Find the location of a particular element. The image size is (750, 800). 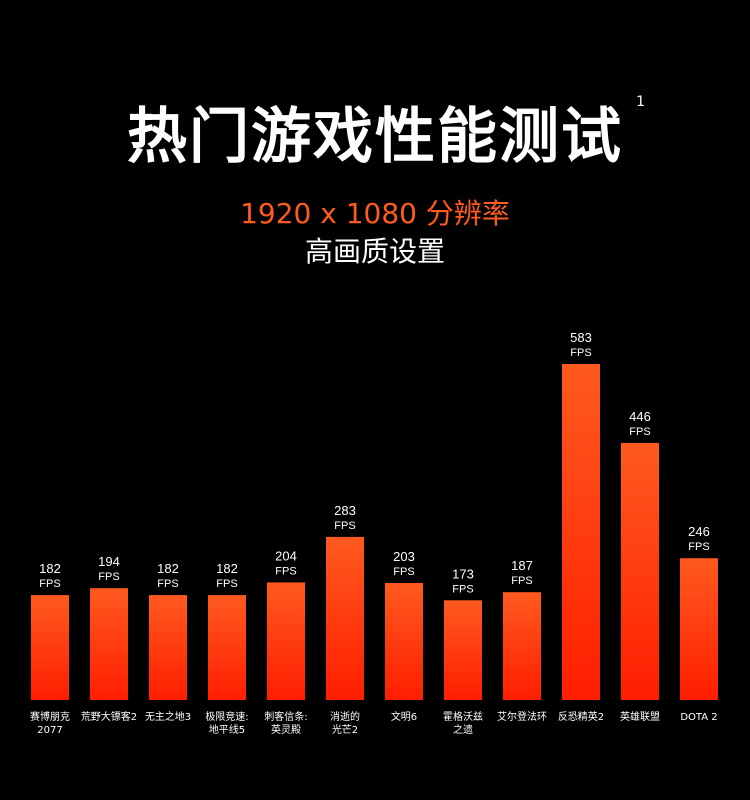

value-label-1: 182 is located at coordinates (50, 568).